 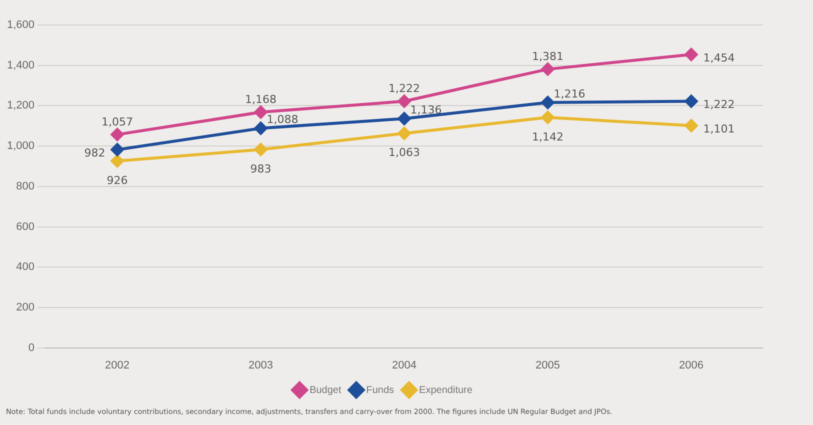 What do you see at coordinates (404, 153) in the screenshot?
I see `data-label: 1,063` at bounding box center [404, 153].